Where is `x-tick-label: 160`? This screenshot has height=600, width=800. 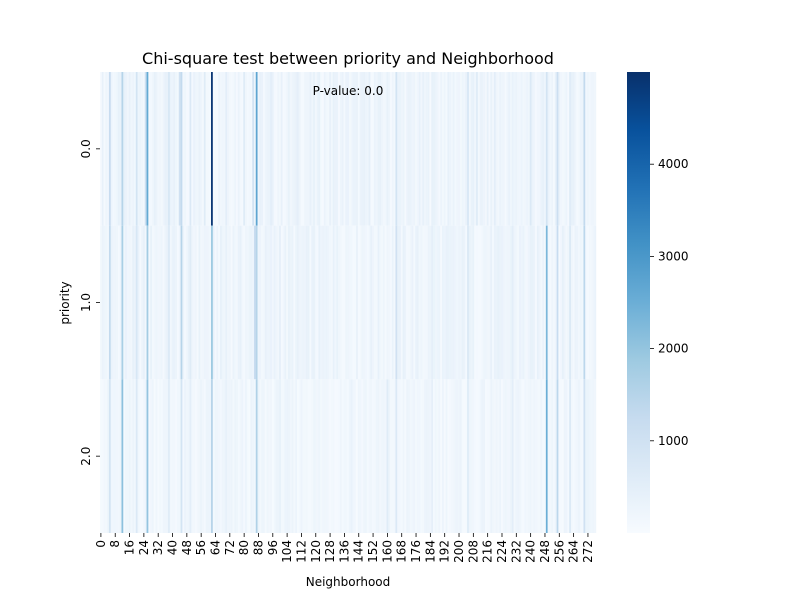 x-tick-label: 160 is located at coordinates (387, 551).